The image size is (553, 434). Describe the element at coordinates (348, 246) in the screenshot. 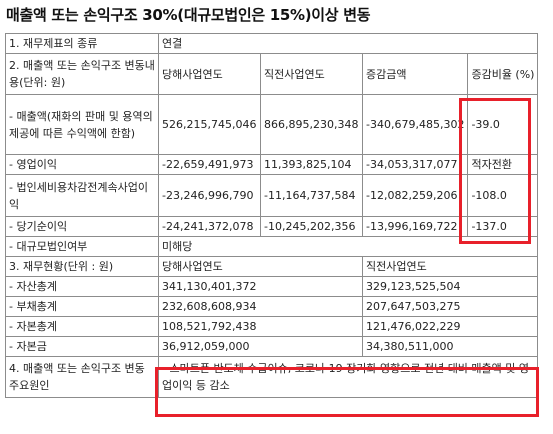

I see `large-corp-flag: 미해당` at that location.